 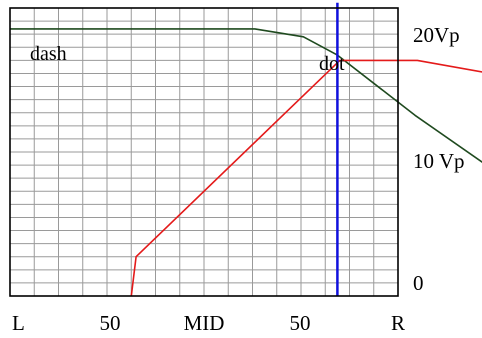 What do you see at coordinates (18, 323) in the screenshot?
I see `x-tick-label-l: L` at bounding box center [18, 323].